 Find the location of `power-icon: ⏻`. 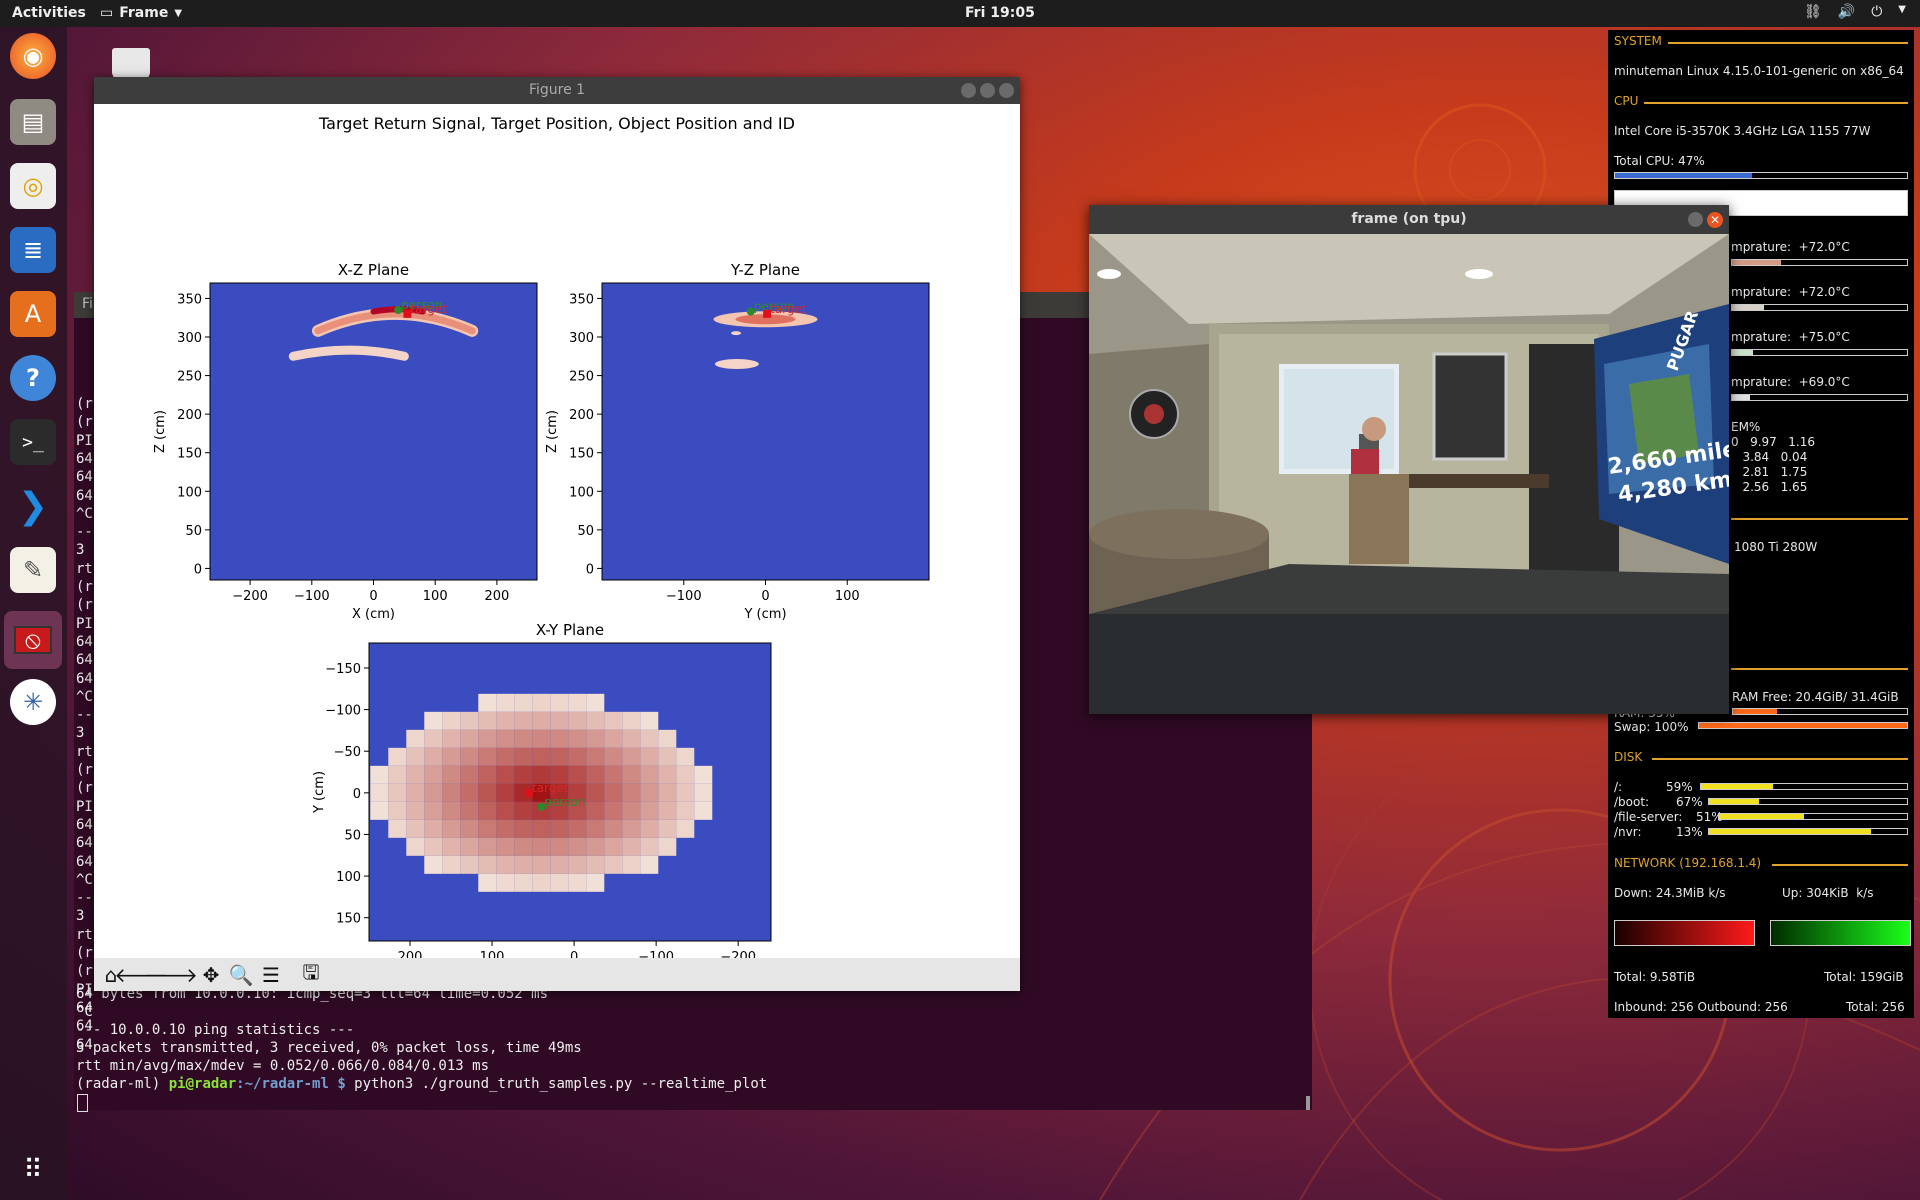

power-icon: ⏻ is located at coordinates (1877, 12).